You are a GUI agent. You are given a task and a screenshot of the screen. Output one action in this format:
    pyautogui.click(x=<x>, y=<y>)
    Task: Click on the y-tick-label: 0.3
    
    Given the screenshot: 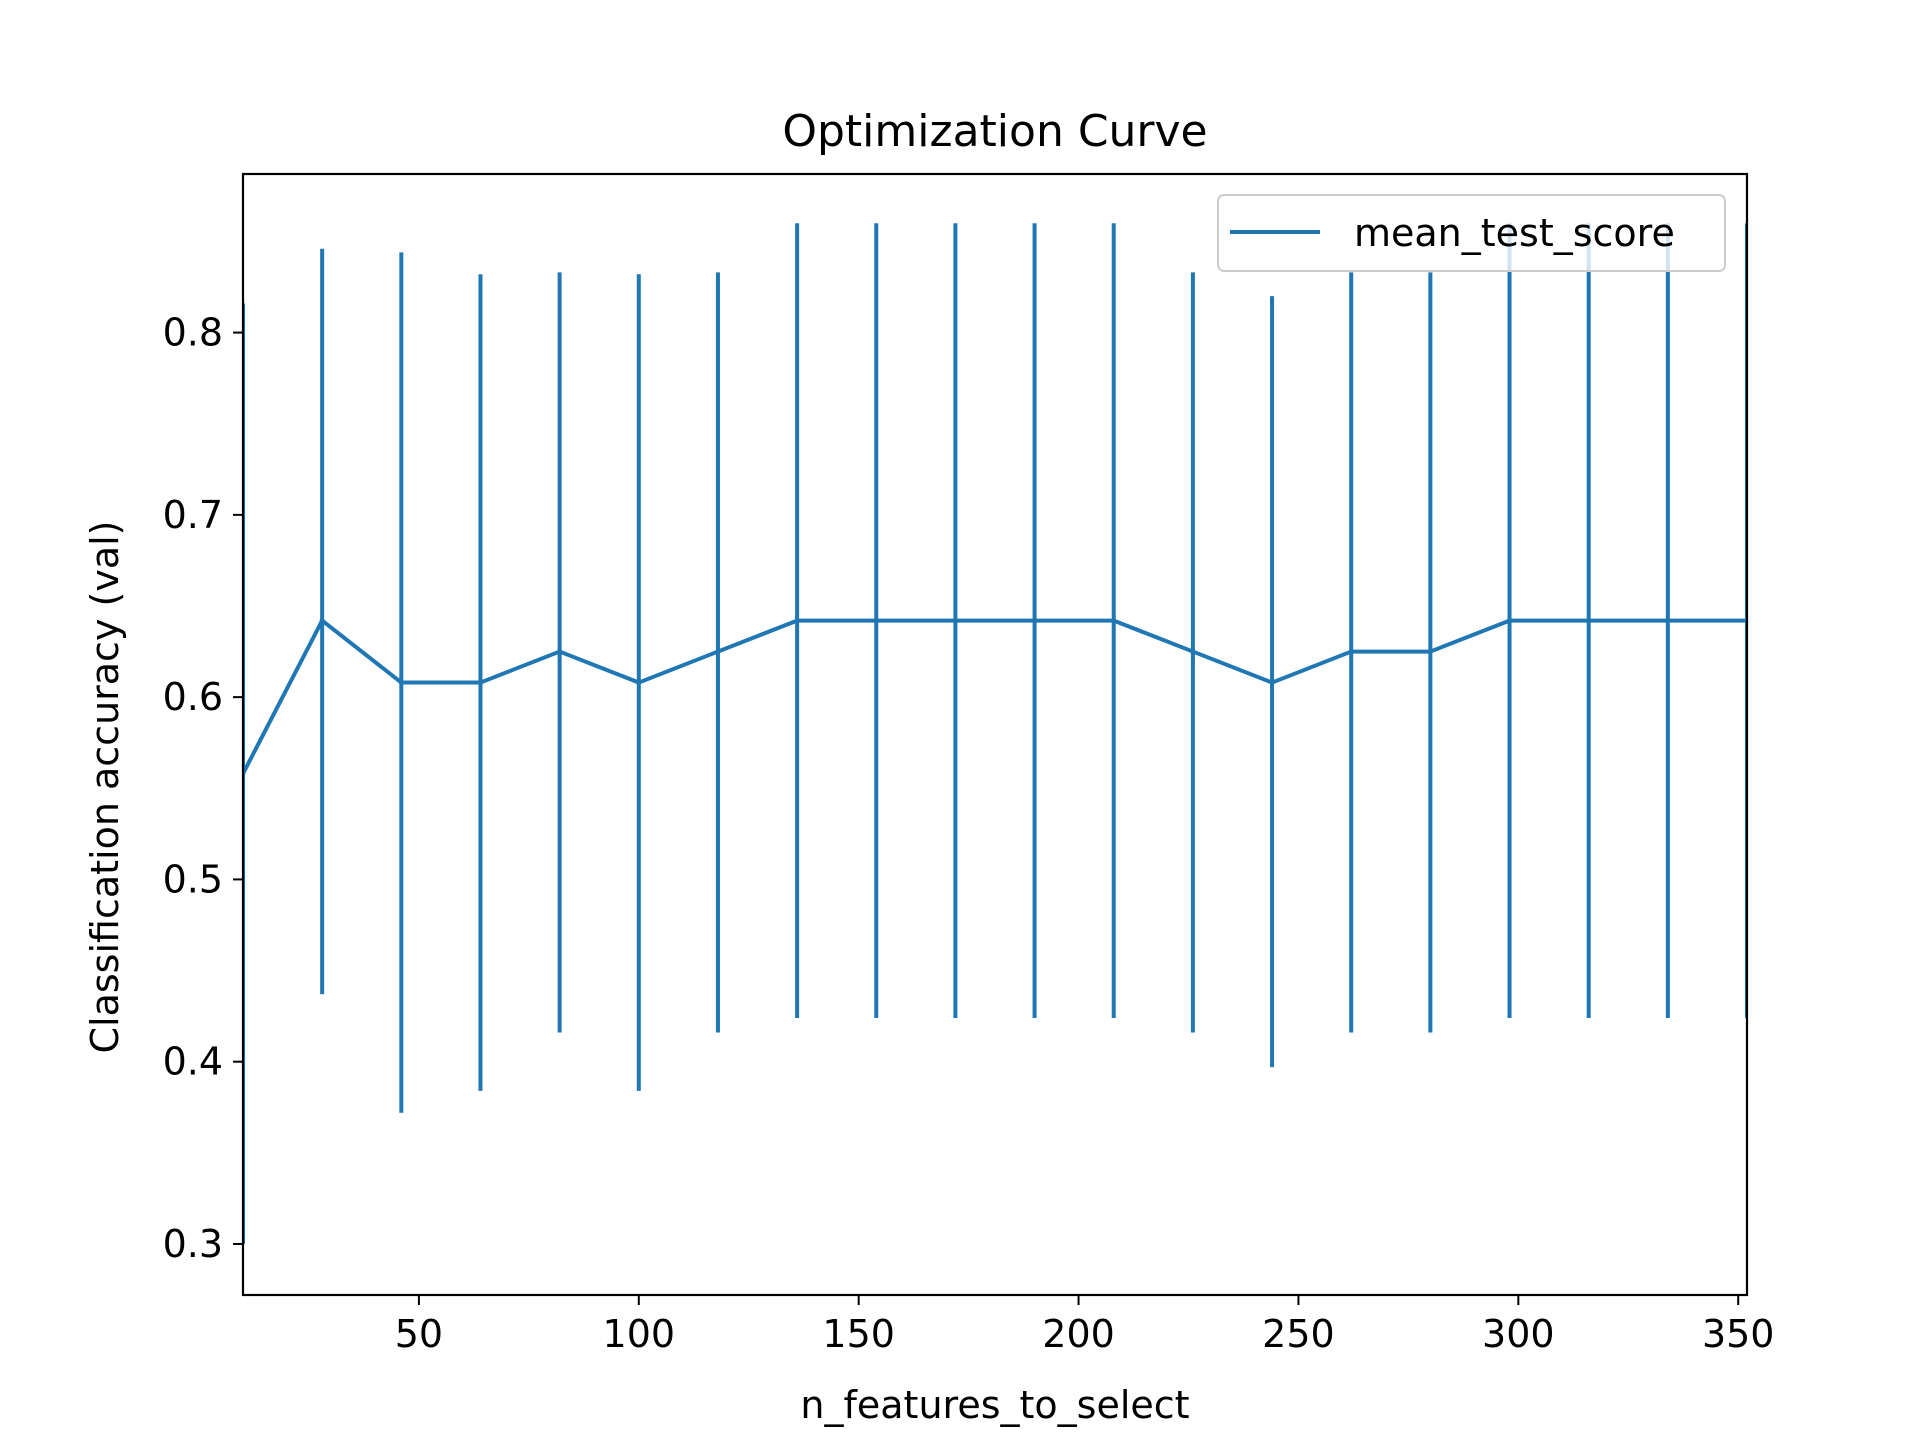 What is the action you would take?
    pyautogui.click(x=193, y=1244)
    